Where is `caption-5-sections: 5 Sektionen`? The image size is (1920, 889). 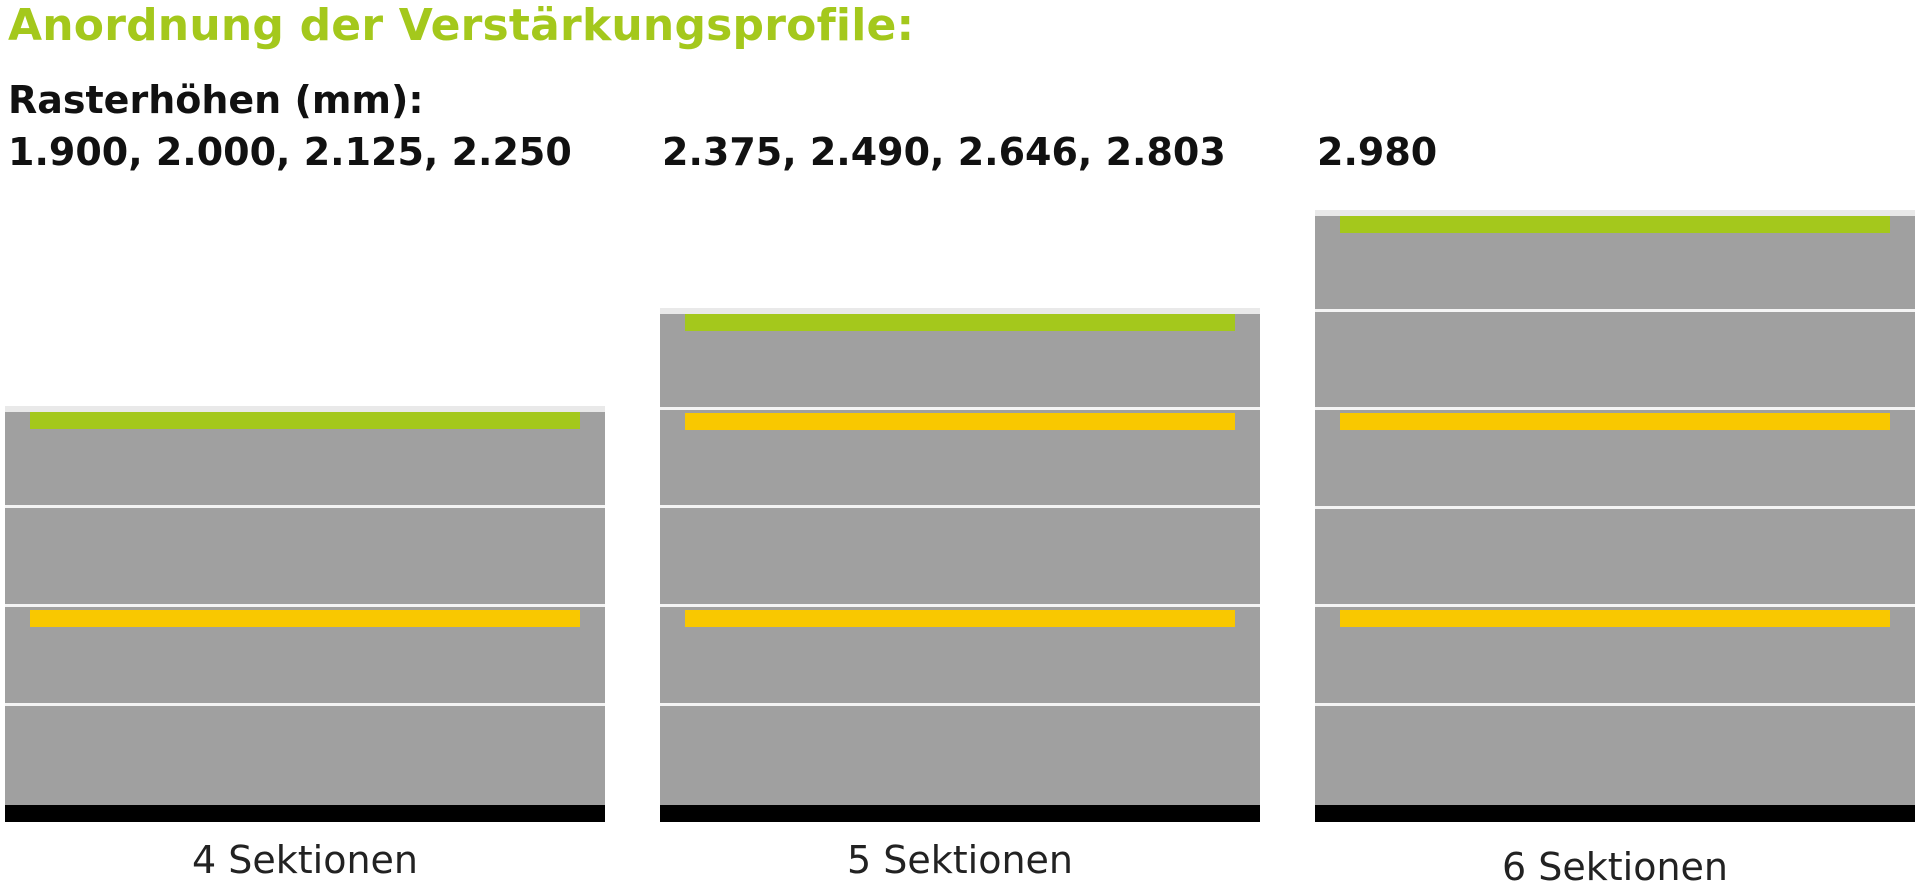 caption-5-sections: 5 Sektionen is located at coordinates (959, 860).